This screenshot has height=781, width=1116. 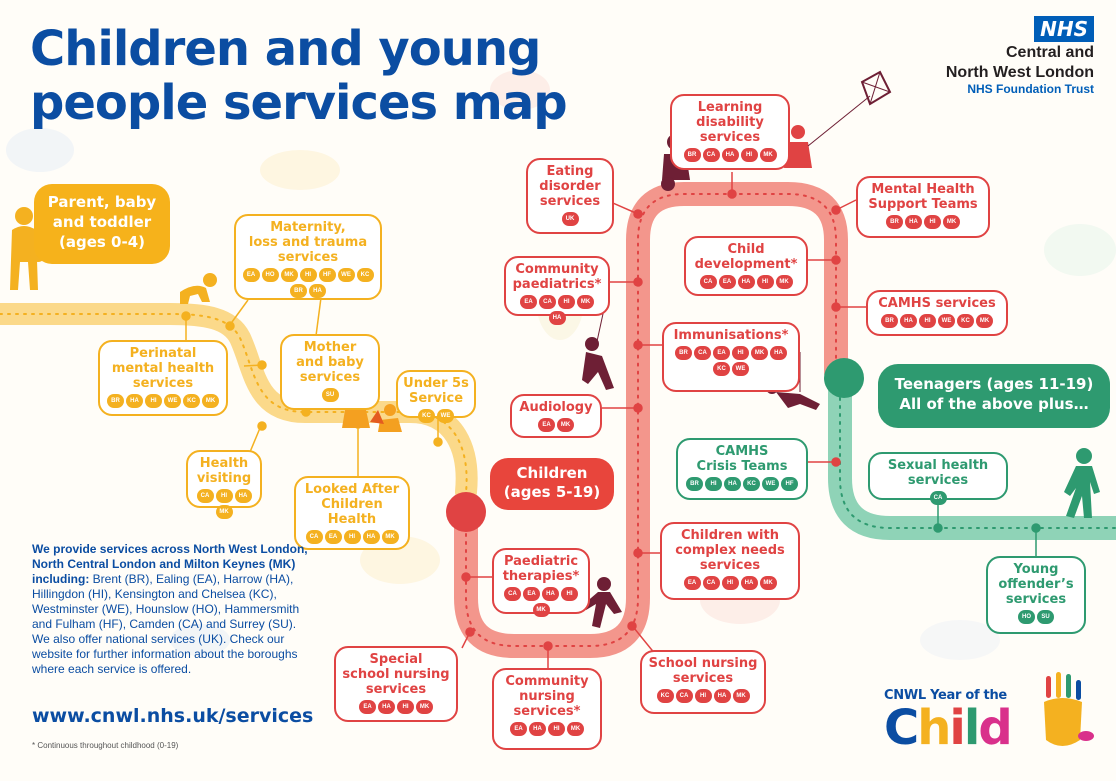 I want to click on borough-code-badge: HO, so click(x=270, y=275).